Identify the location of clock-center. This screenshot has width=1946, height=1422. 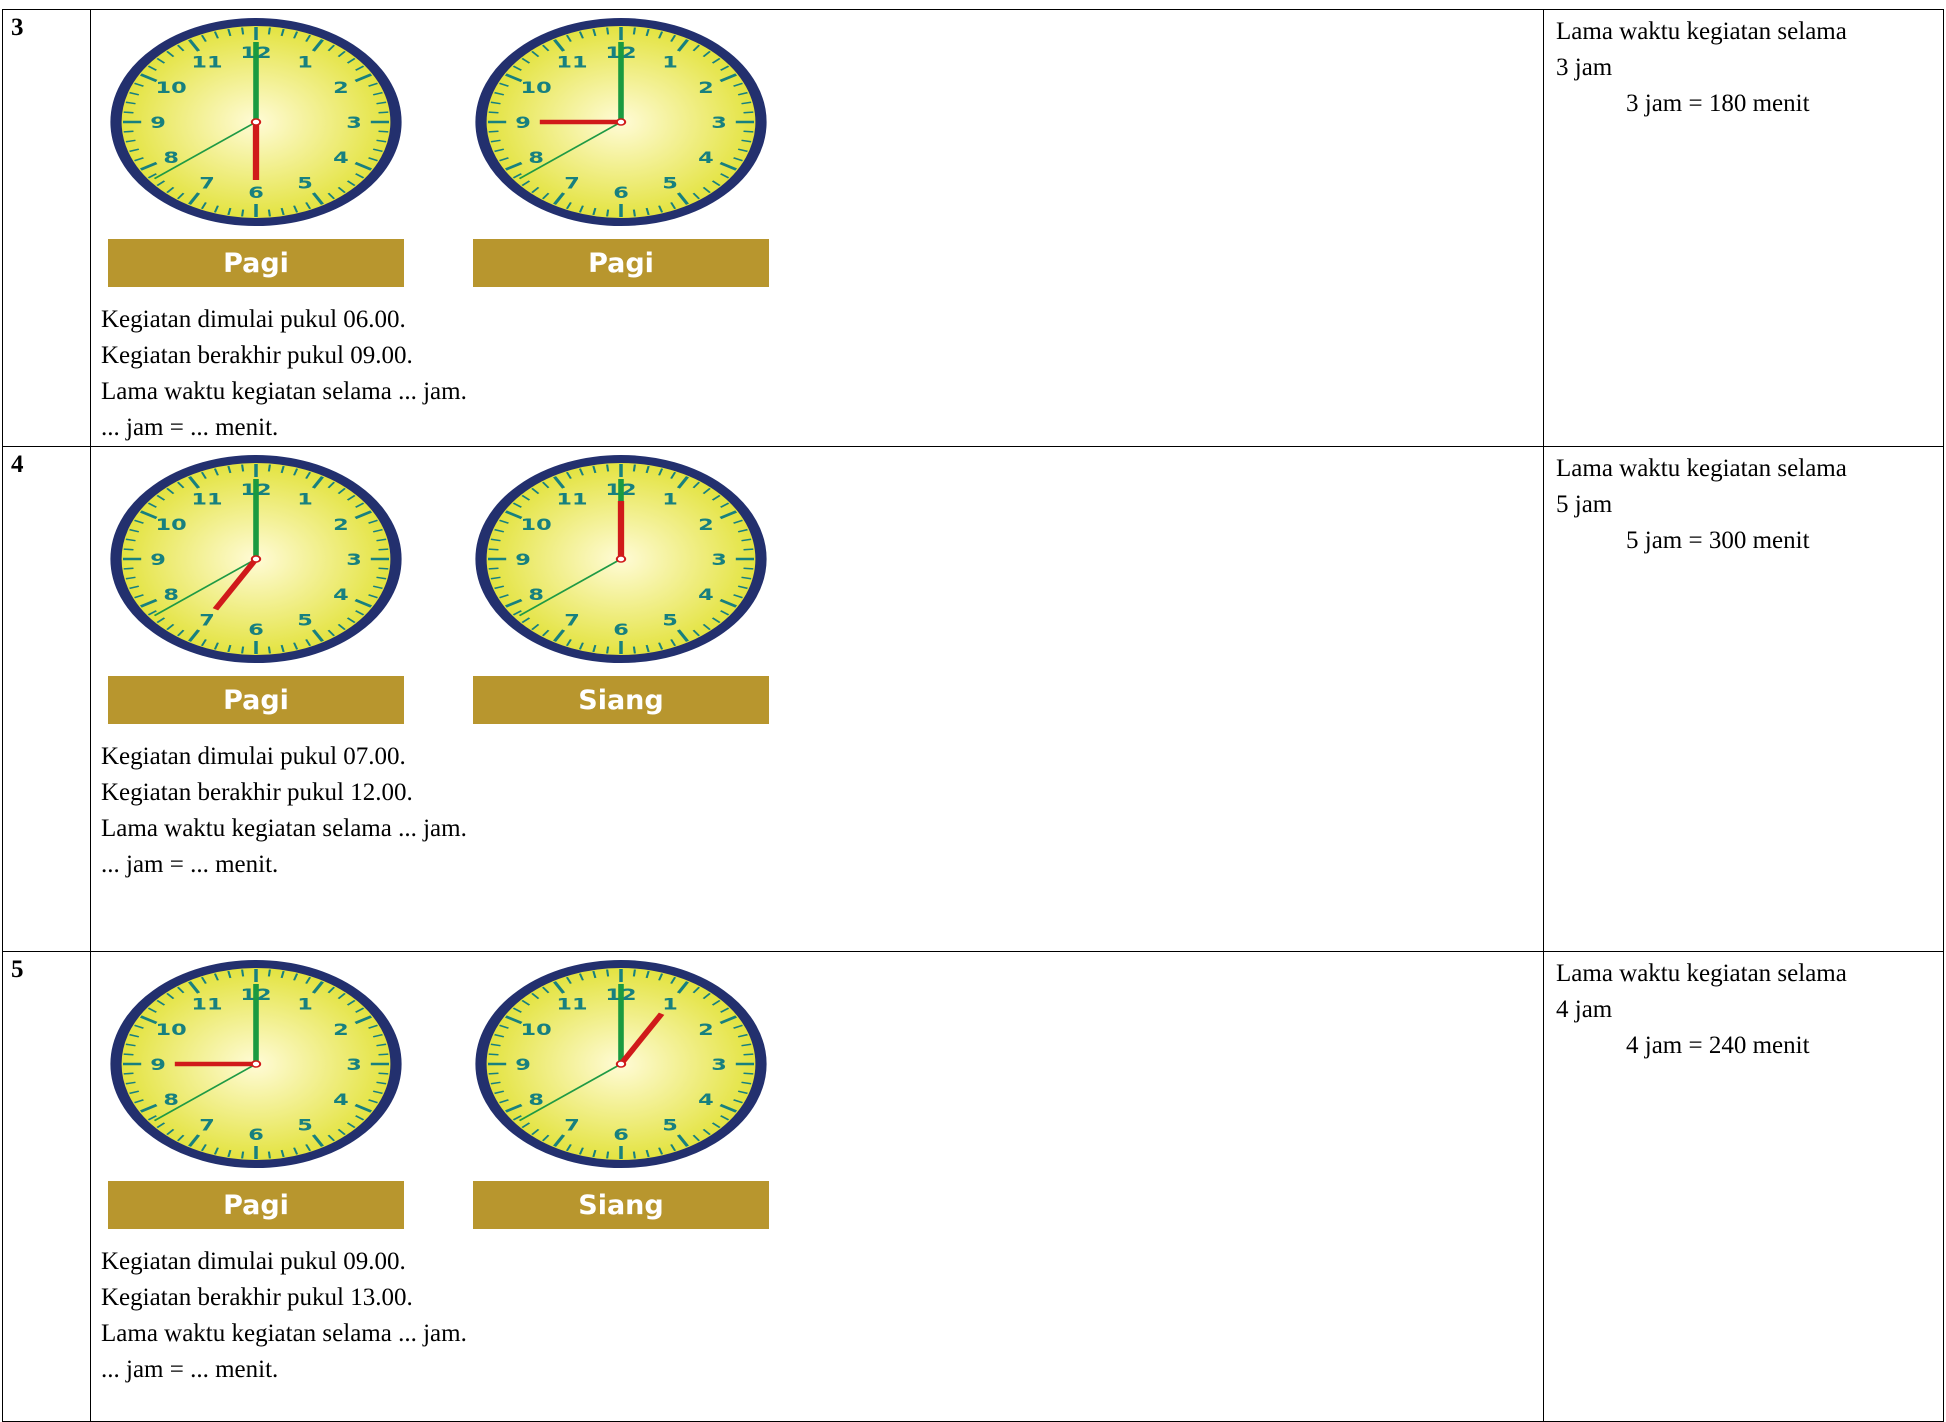
(621, 1064).